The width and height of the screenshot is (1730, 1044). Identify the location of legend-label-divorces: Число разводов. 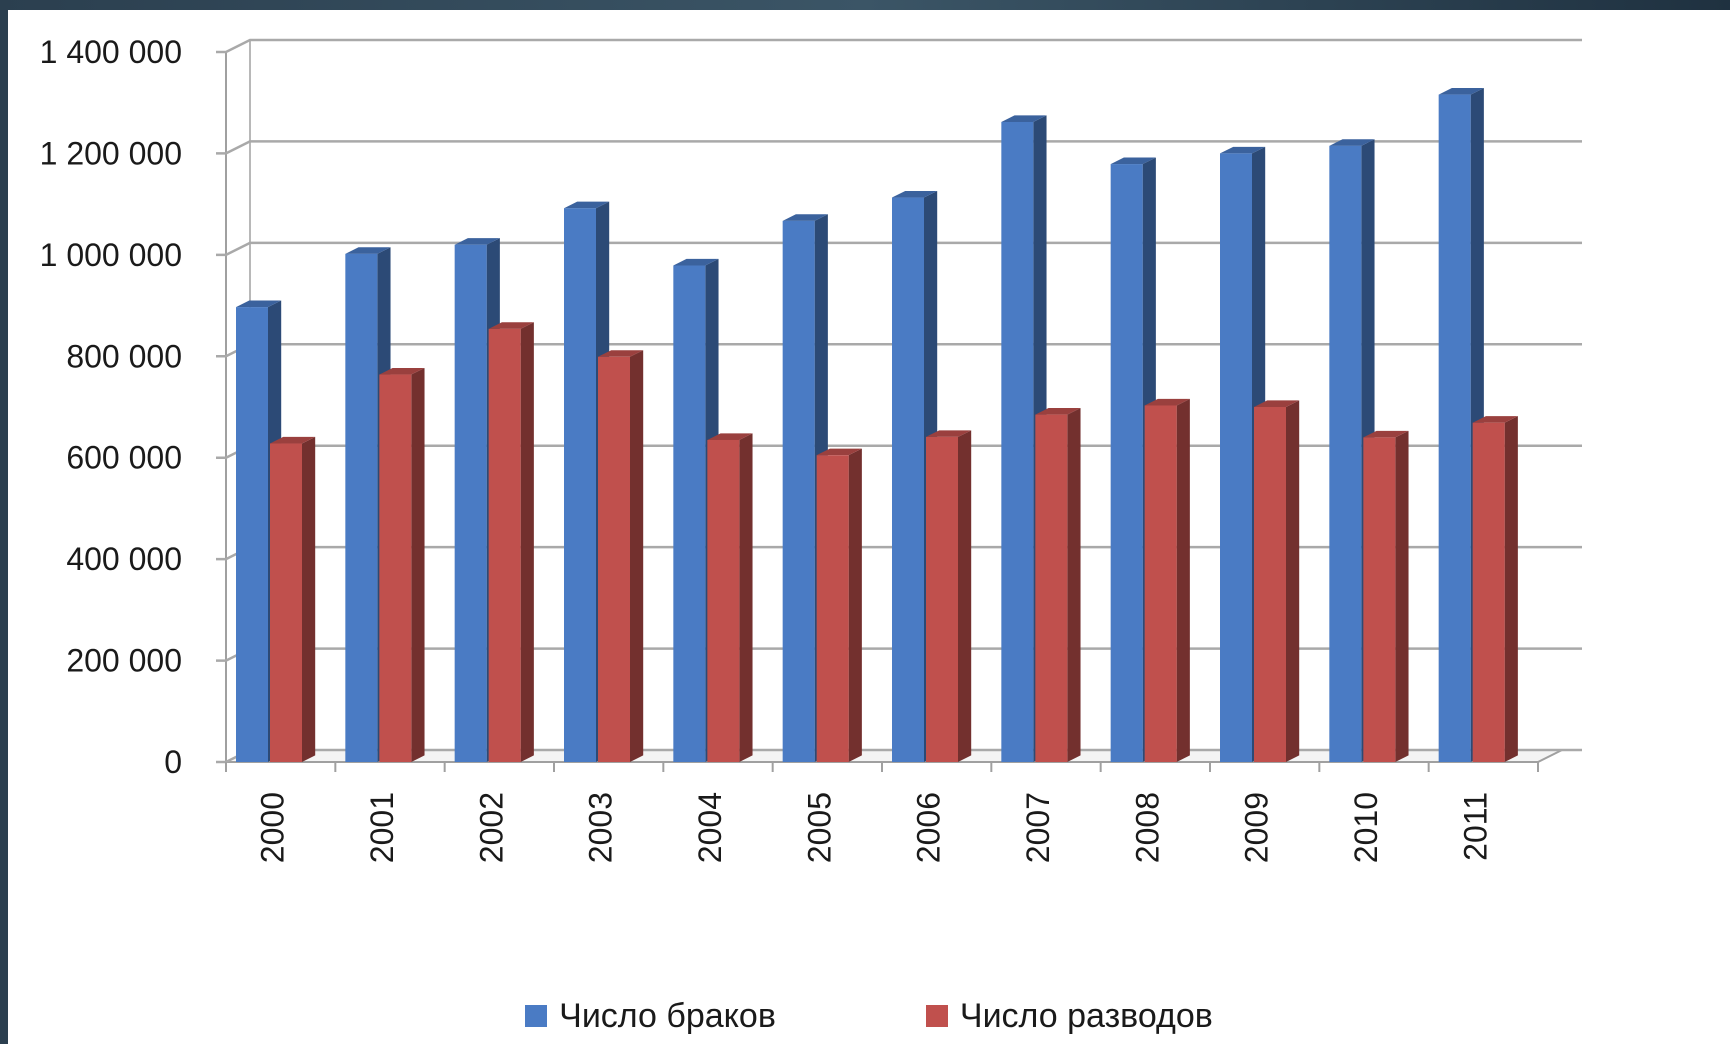
(1086, 1015).